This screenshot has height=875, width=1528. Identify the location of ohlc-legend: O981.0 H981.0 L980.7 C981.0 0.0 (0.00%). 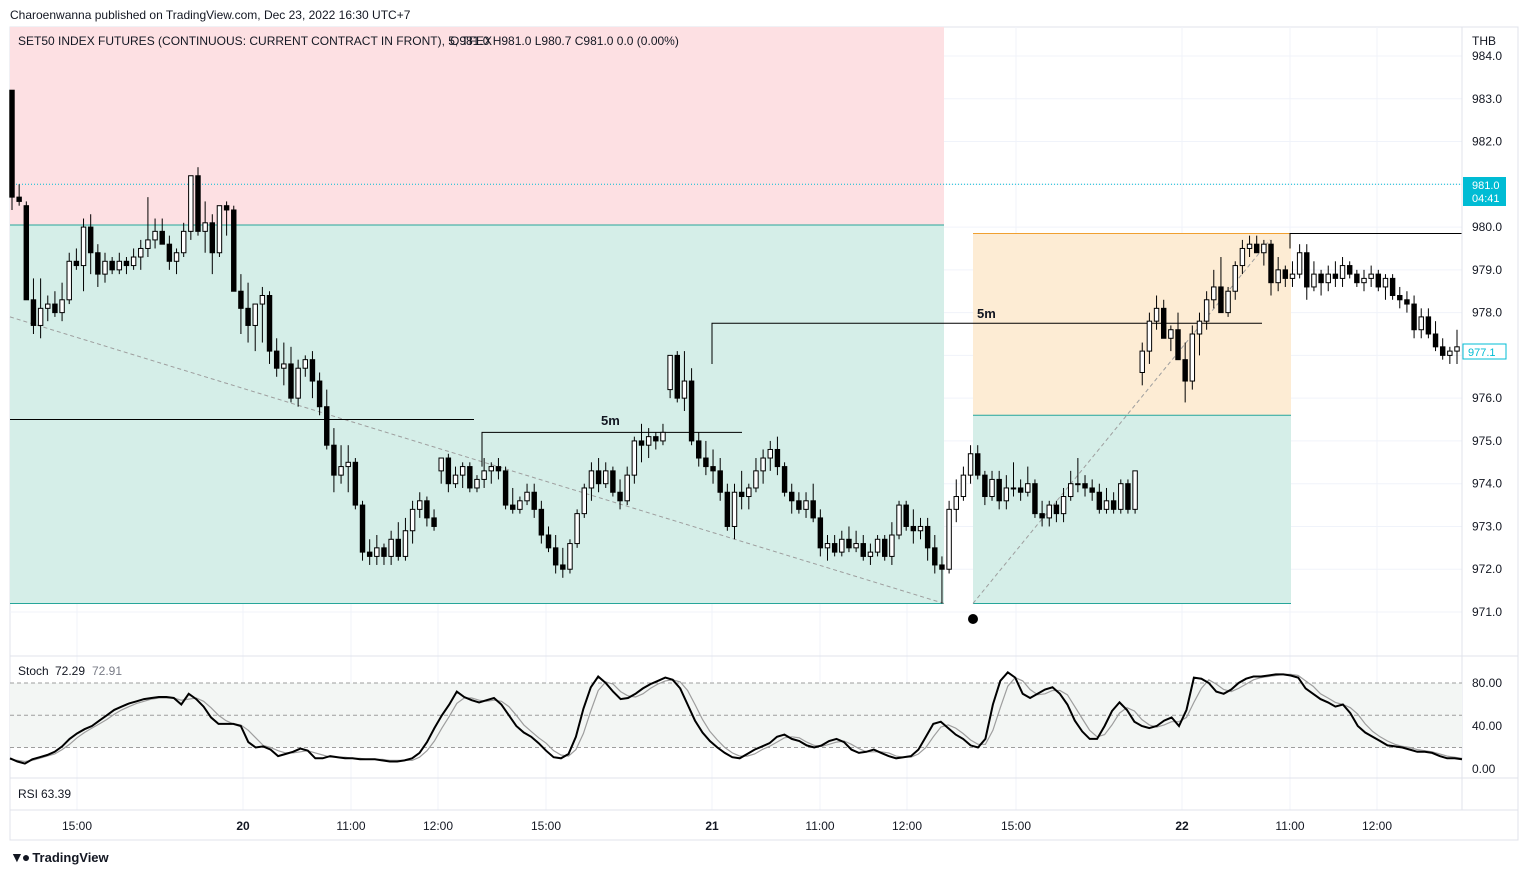
(564, 41).